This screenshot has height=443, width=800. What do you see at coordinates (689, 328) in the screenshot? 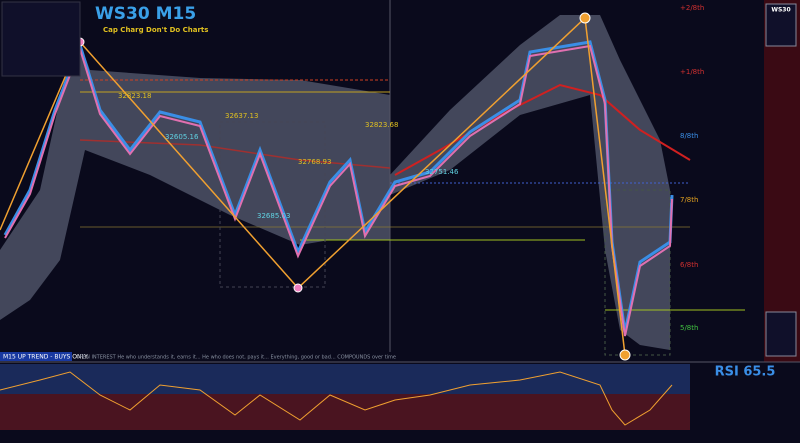
I see `level-label: 5/8th` at bounding box center [689, 328].